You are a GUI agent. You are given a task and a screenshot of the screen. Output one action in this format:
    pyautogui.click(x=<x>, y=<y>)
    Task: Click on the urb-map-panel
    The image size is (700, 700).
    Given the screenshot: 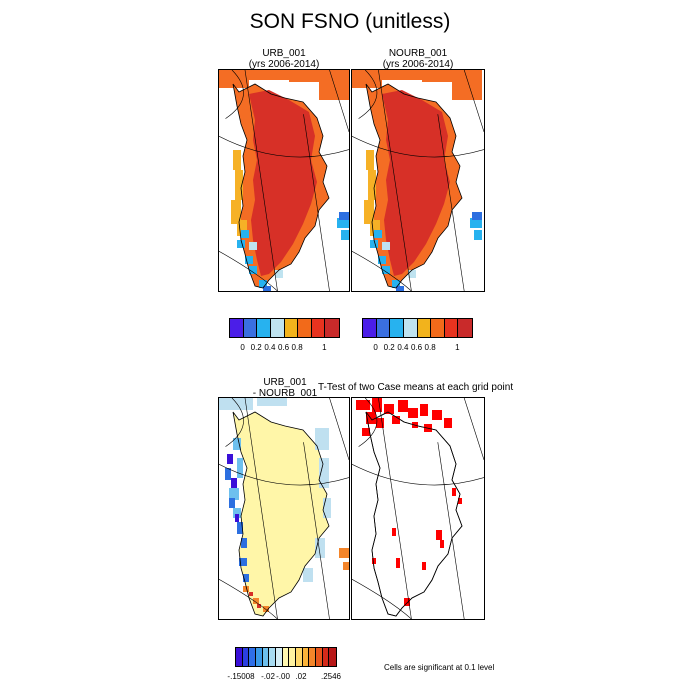 What is the action you would take?
    pyautogui.click(x=284, y=180)
    